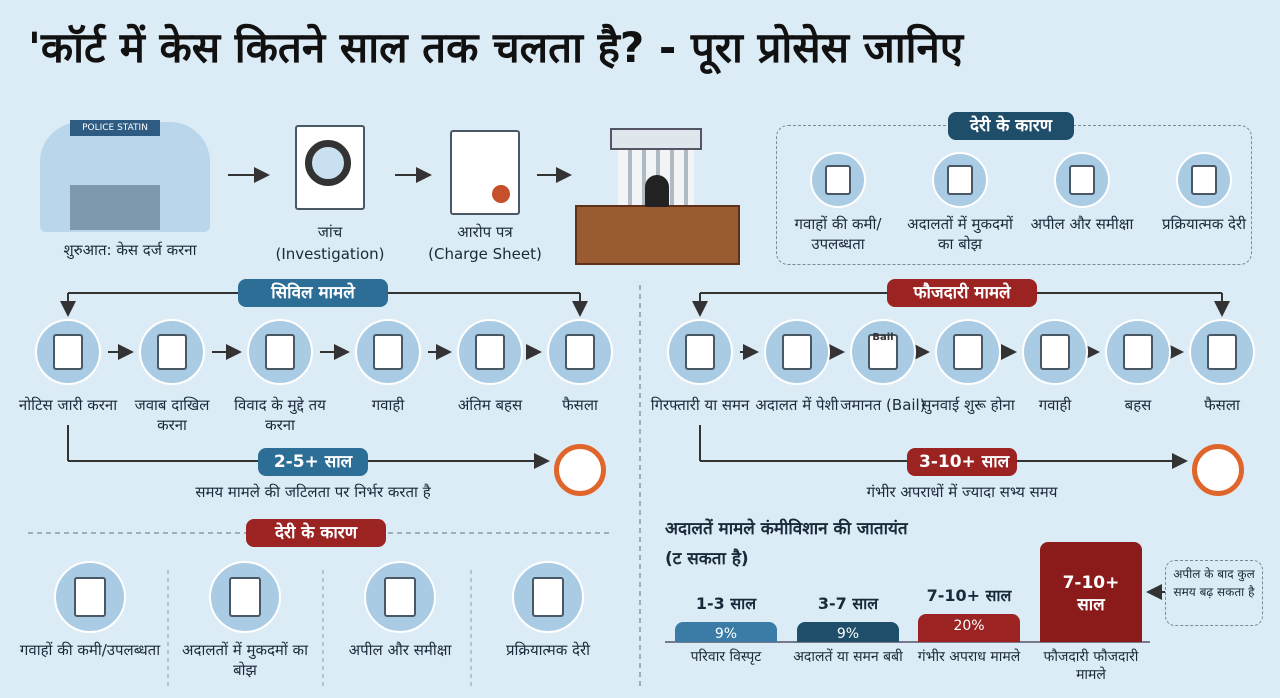 The width and height of the screenshot is (1280, 698). Describe the element at coordinates (313, 462) in the screenshot. I see `duration-pill: 2-5+ साल` at that location.